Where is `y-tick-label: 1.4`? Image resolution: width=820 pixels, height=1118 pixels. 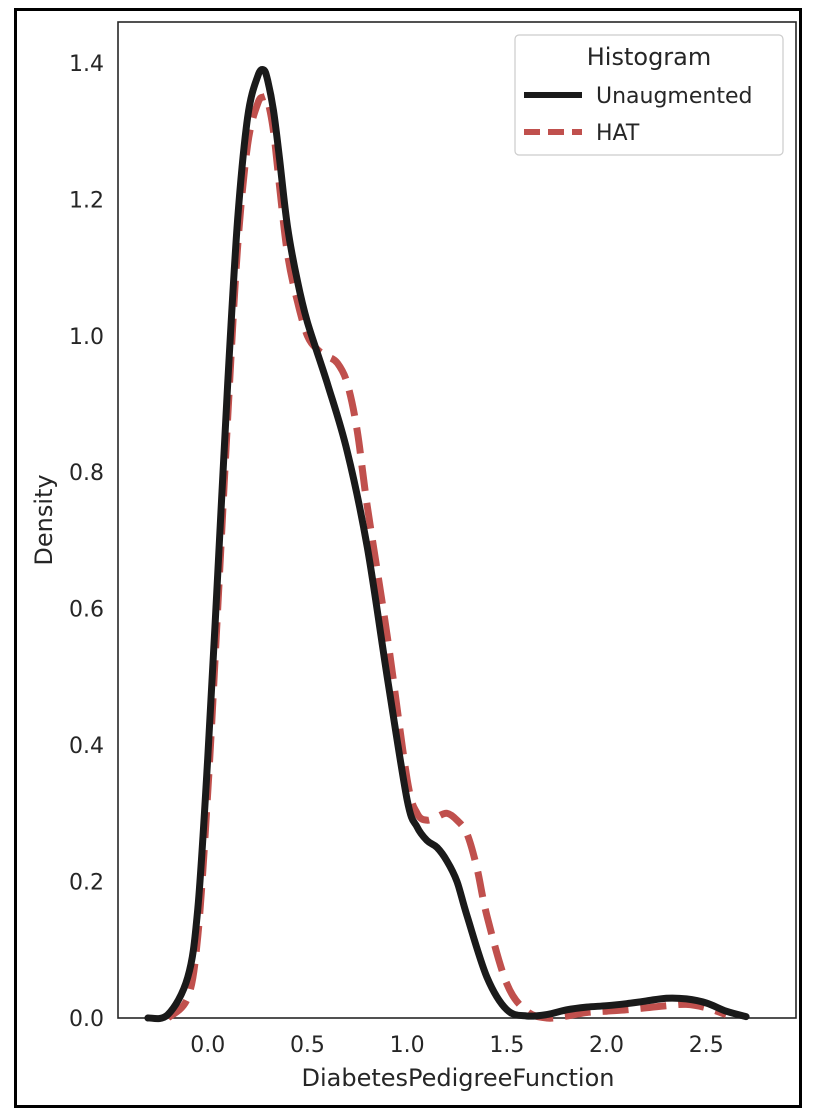
y-tick-label: 1.4 is located at coordinates (86, 64).